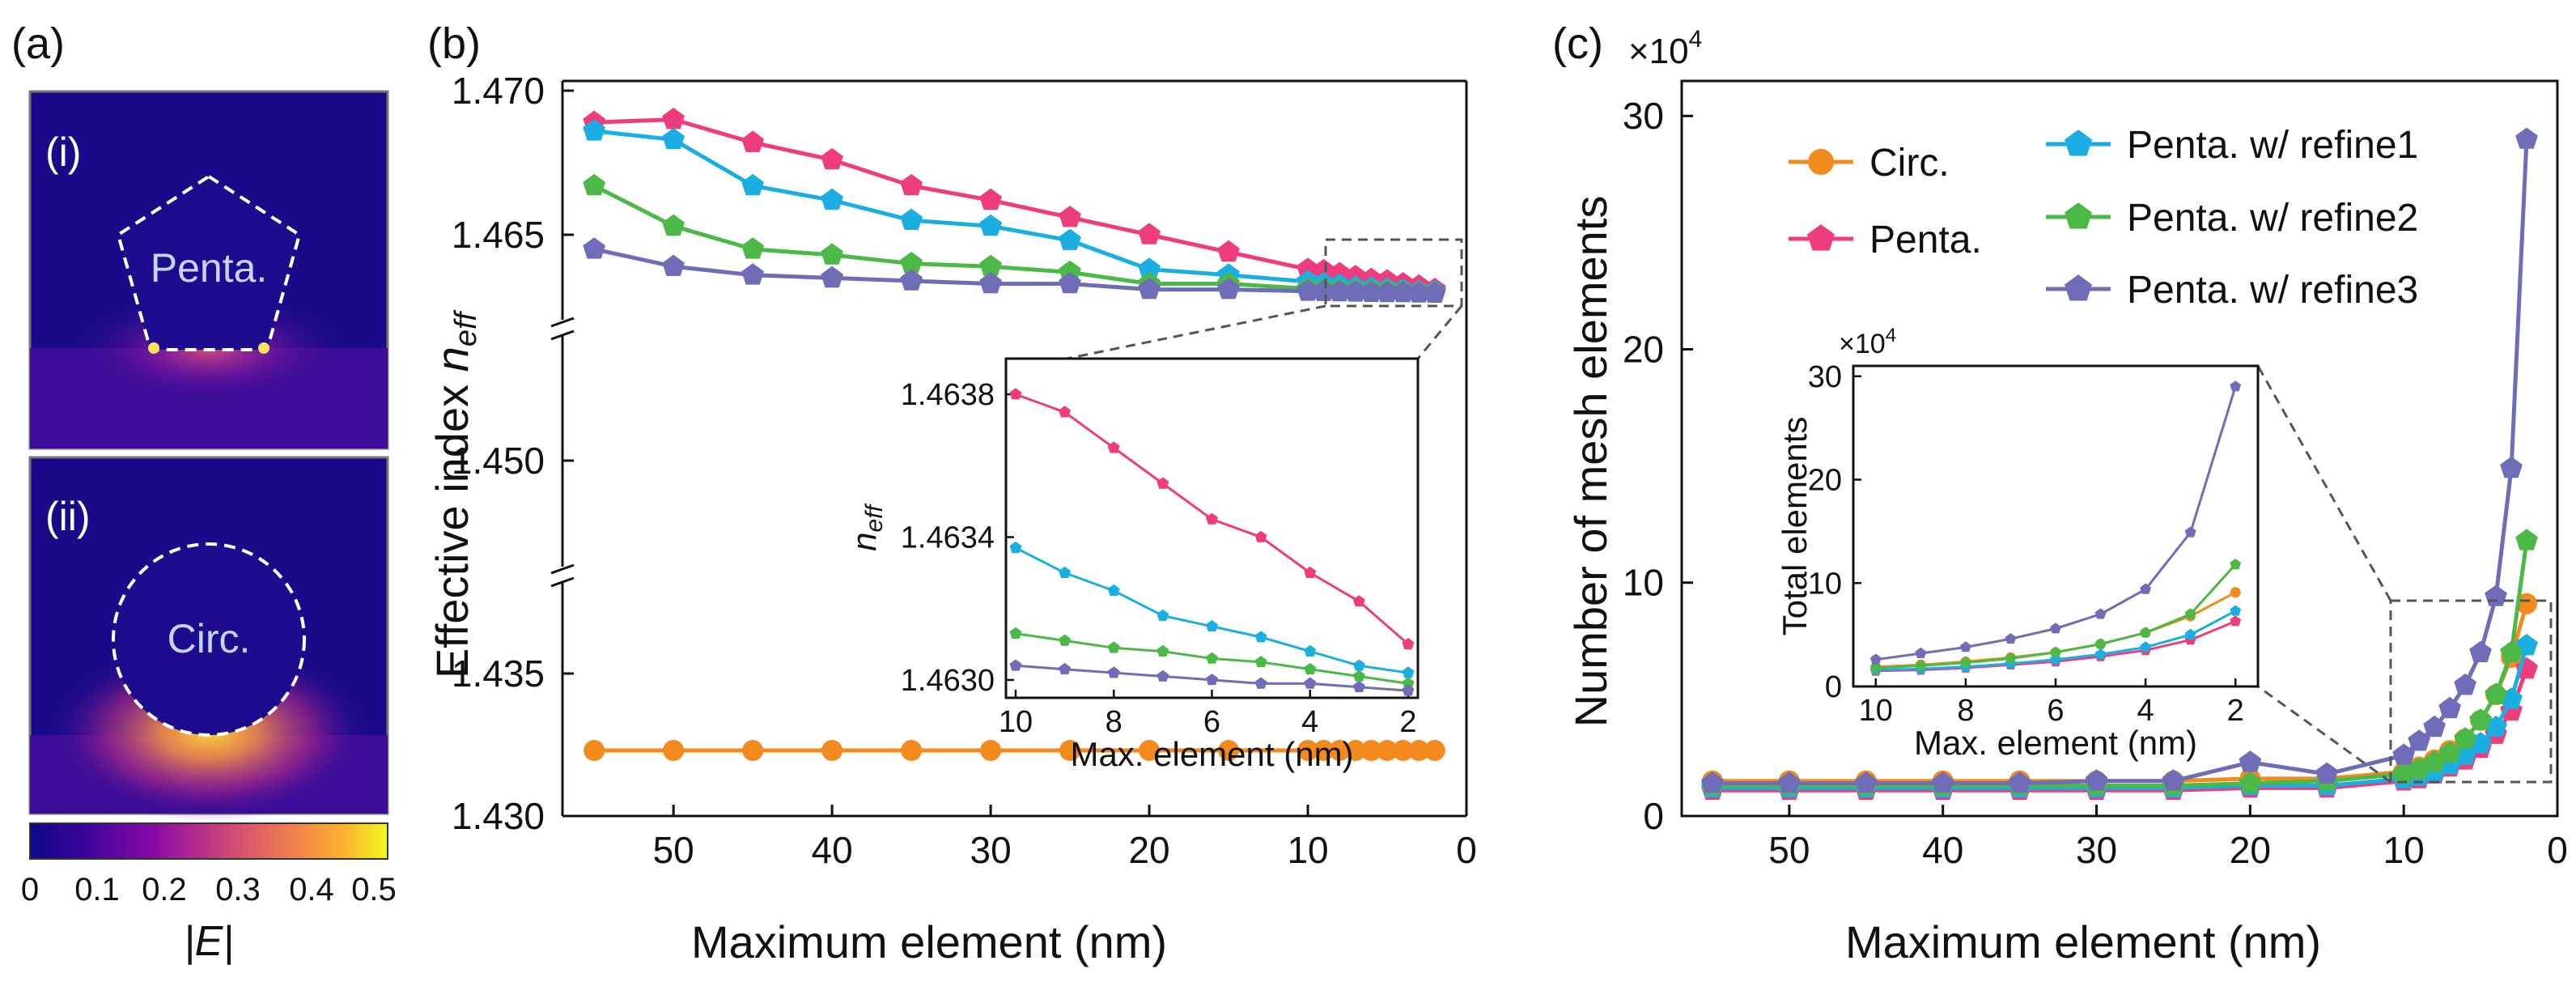 The width and height of the screenshot is (2576, 986). What do you see at coordinates (1016, 722) in the screenshot?
I see `inset-x-tick-label: 10` at bounding box center [1016, 722].